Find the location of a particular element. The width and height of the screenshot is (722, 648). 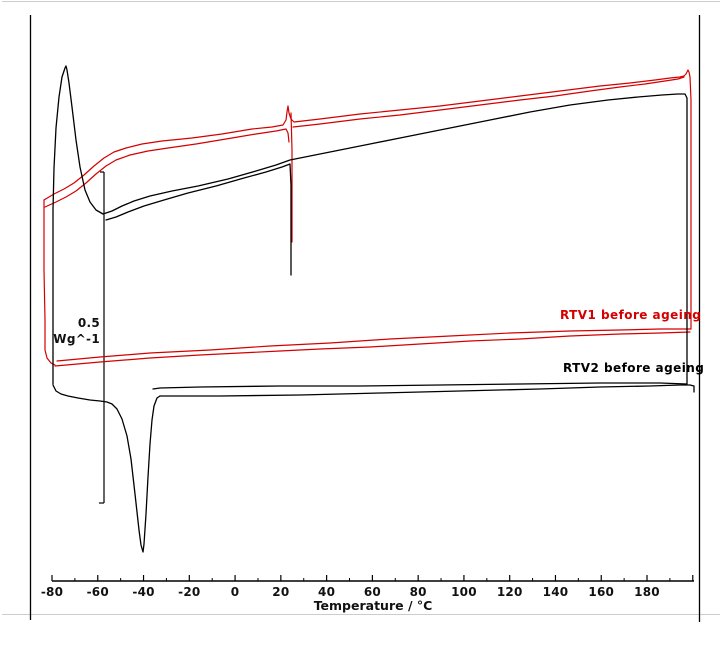

curve-rtv1-start-transient-25C is located at coordinates (291, 177).